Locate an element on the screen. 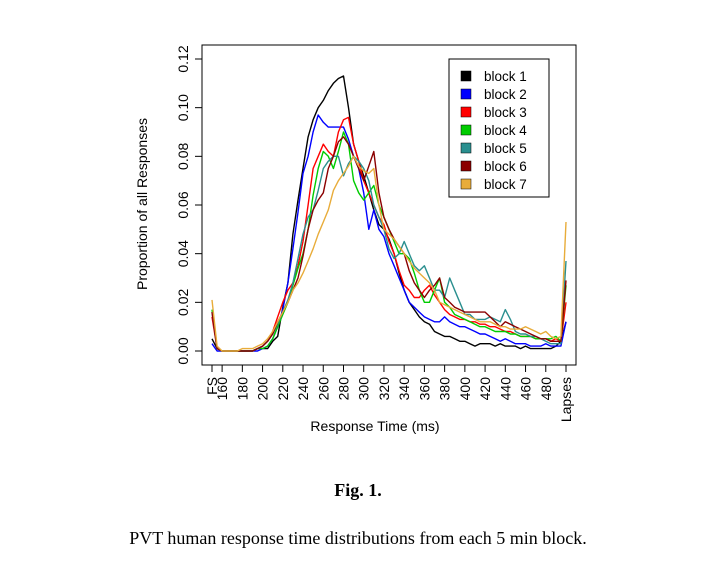 The height and width of the screenshot is (573, 716). x-tick-label: 420 is located at coordinates (485, 389).